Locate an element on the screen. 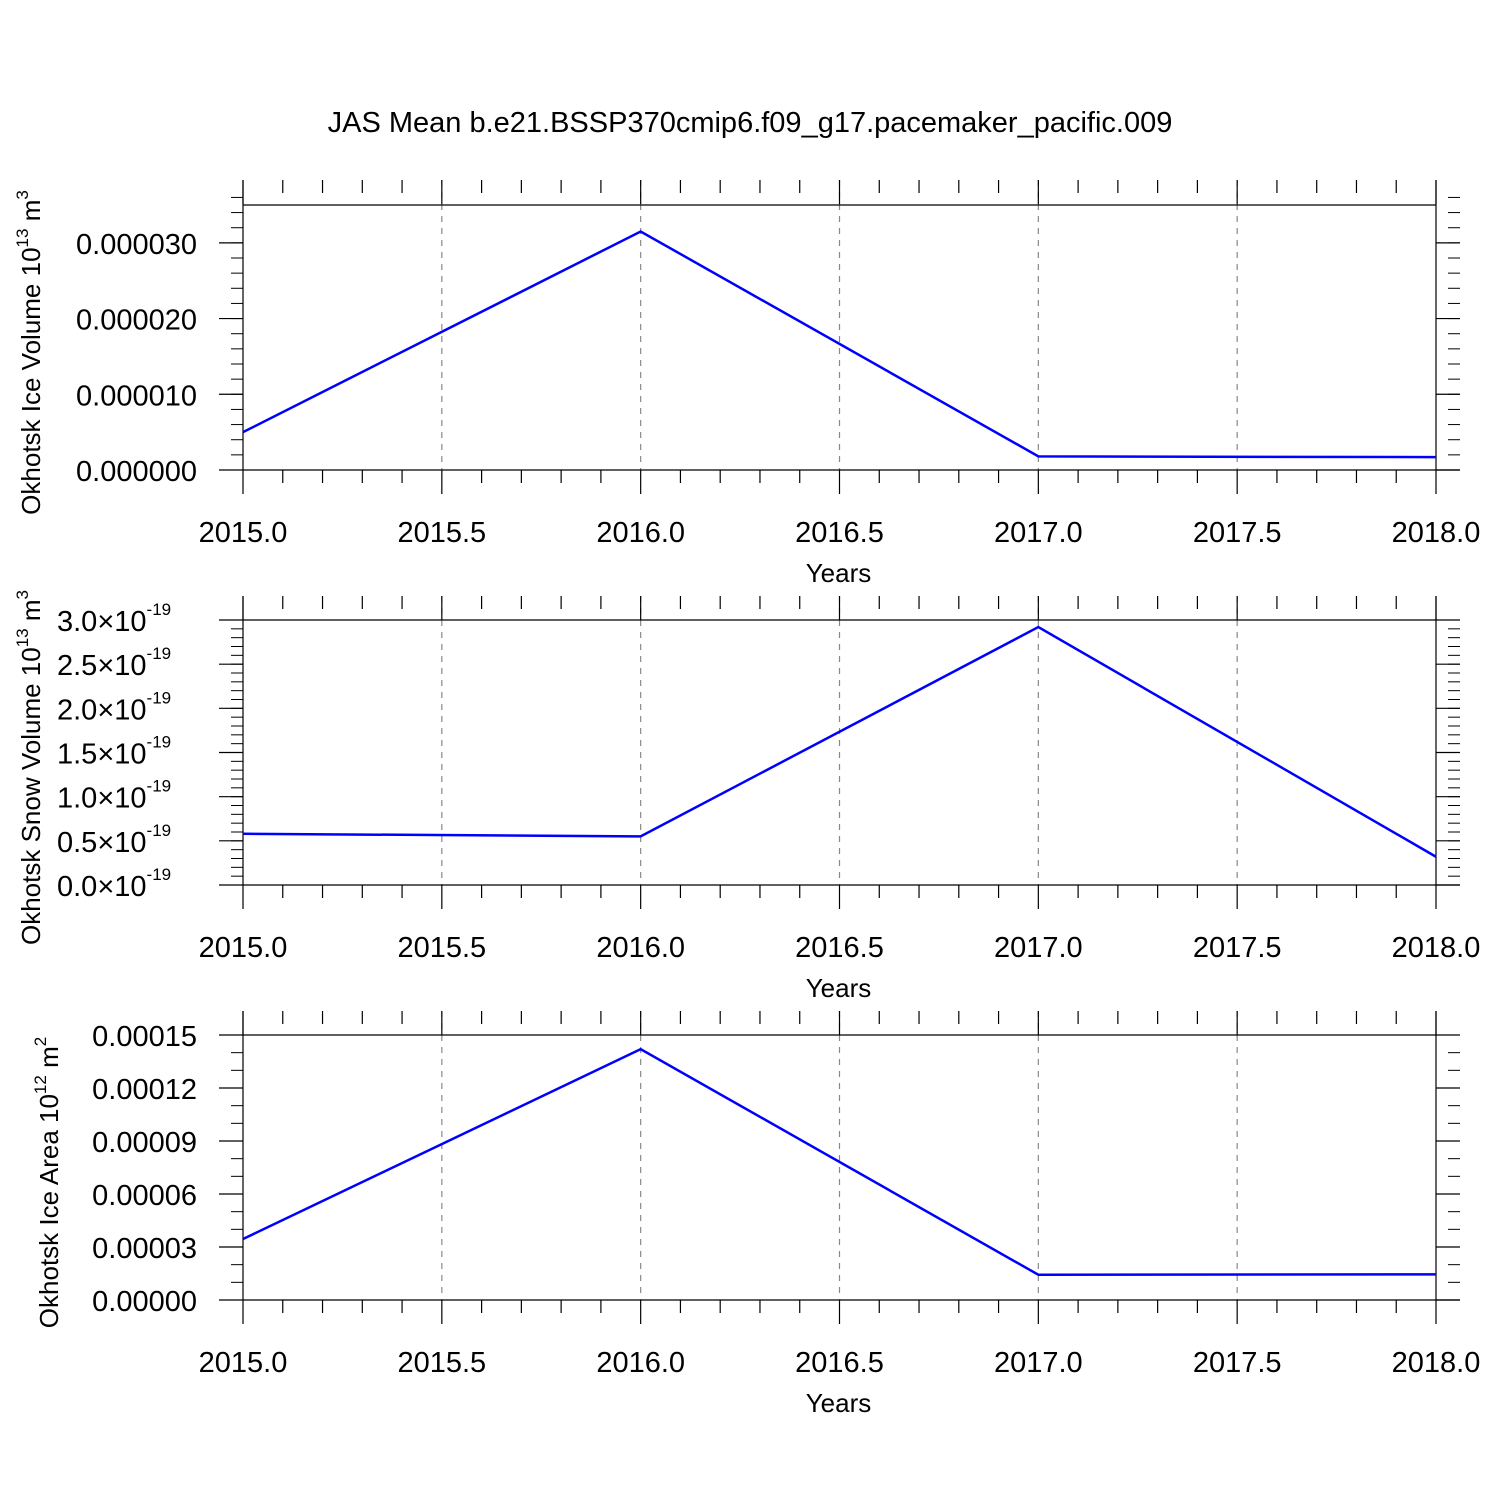 The image size is (1500, 1500). y-tick-label: 1.0×10⁻¹⁹ is located at coordinates (114, 796).